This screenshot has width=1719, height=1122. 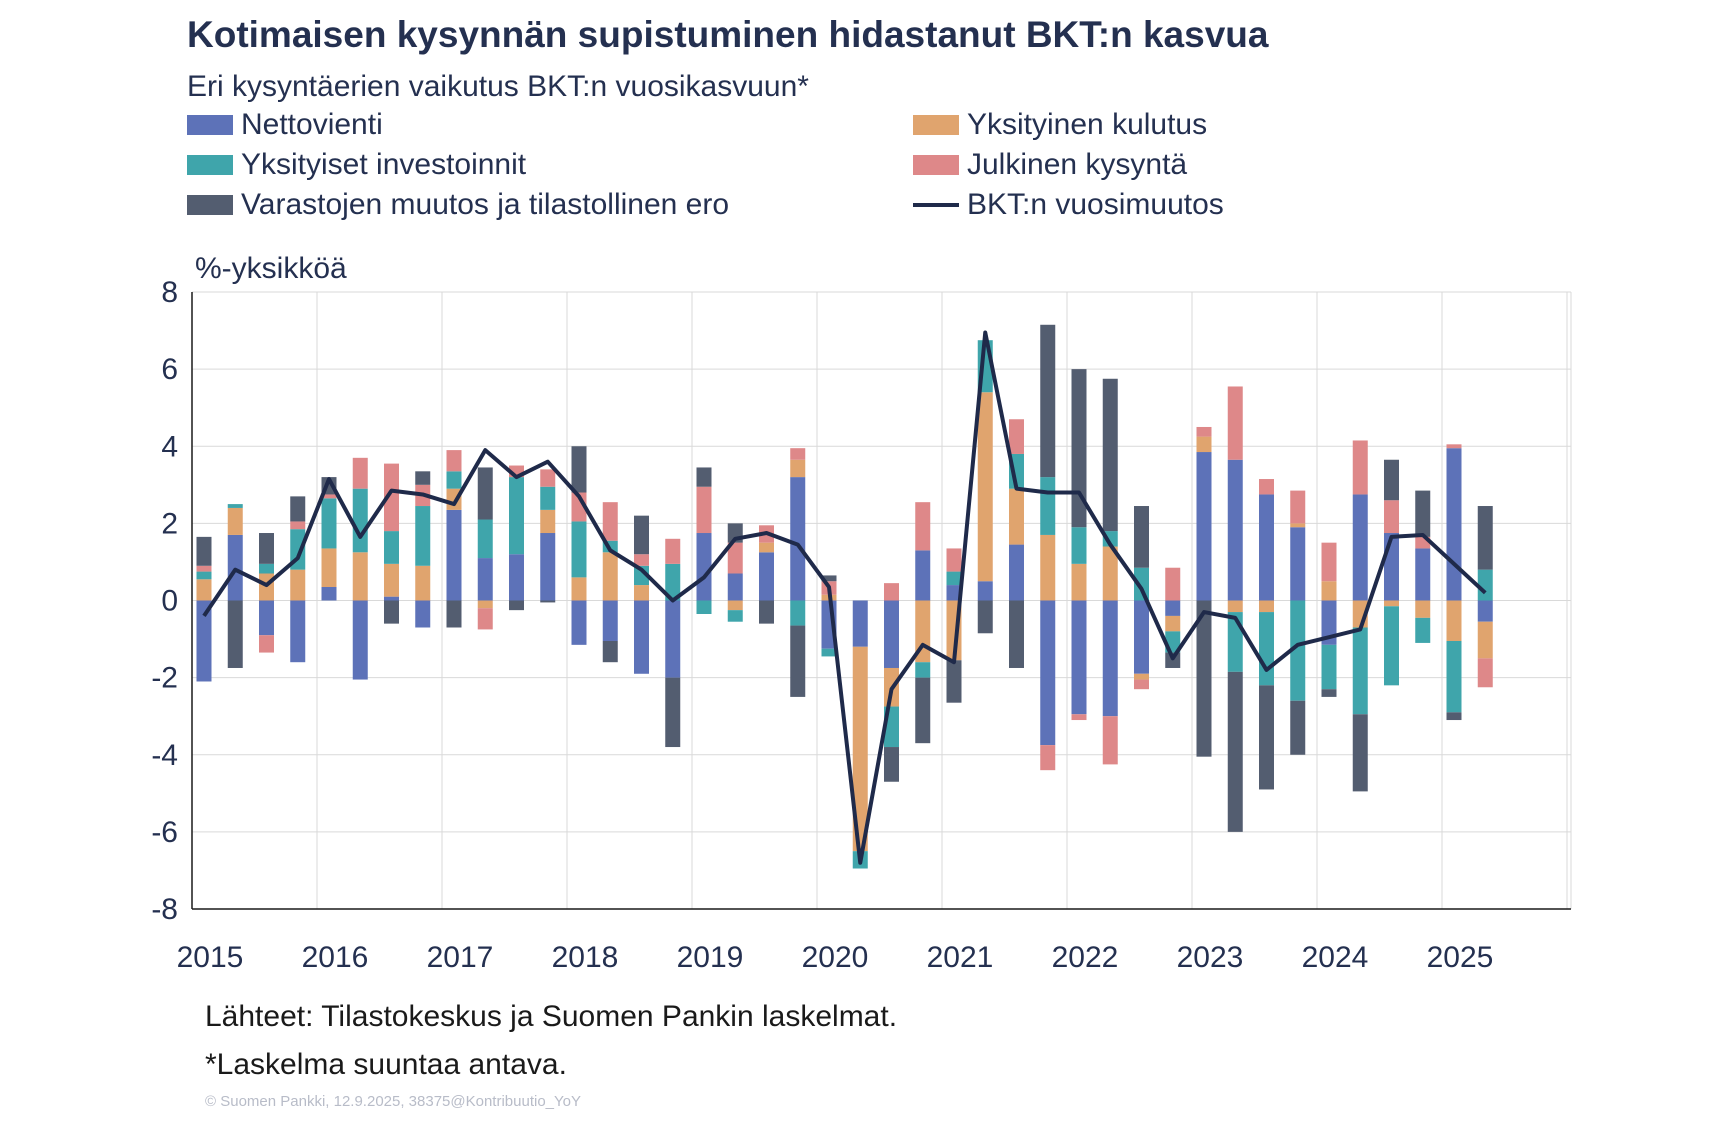 I want to click on y-tick-label: 6, so click(x=169, y=369).